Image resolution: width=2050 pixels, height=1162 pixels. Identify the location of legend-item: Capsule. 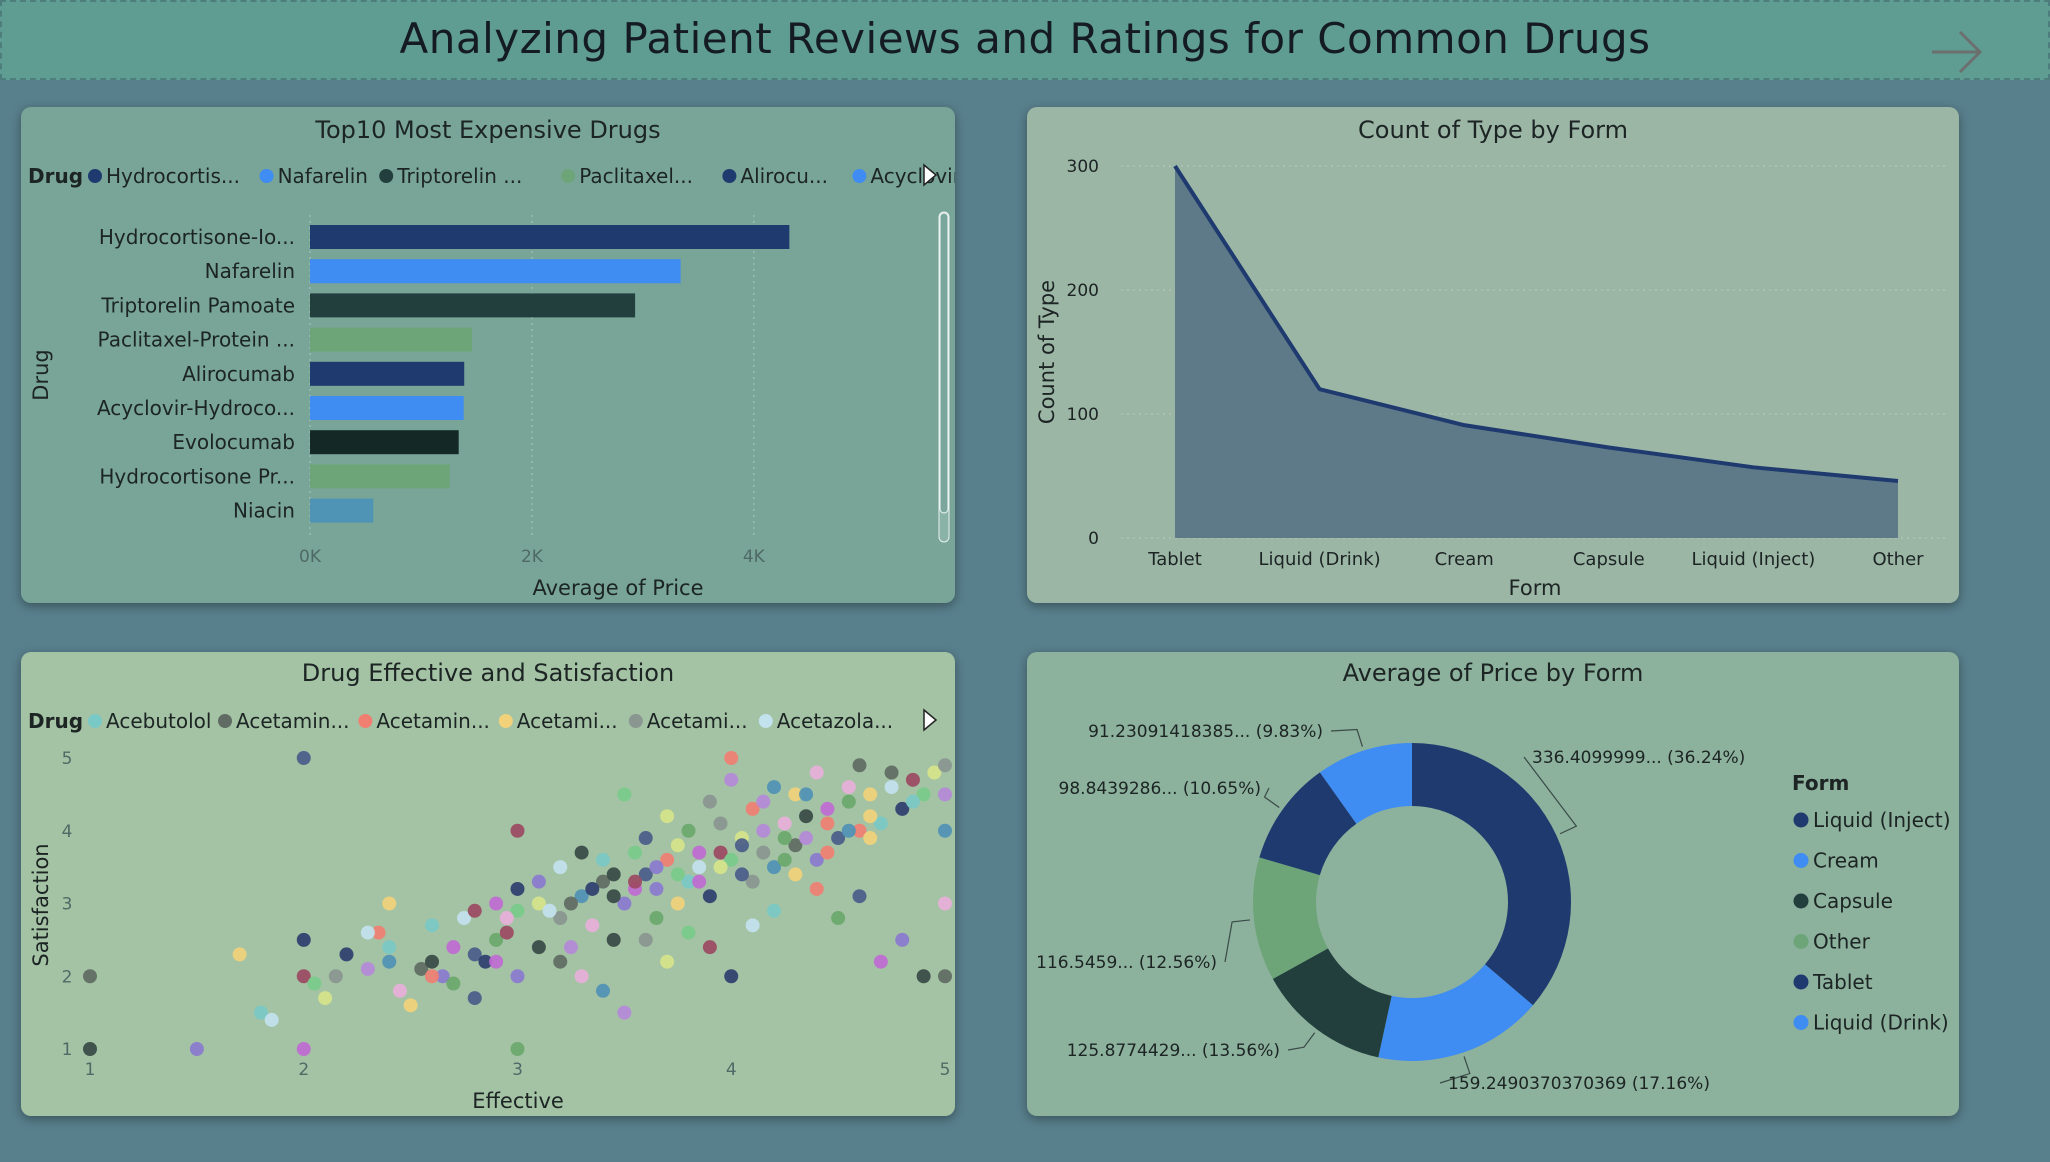
(1843, 901).